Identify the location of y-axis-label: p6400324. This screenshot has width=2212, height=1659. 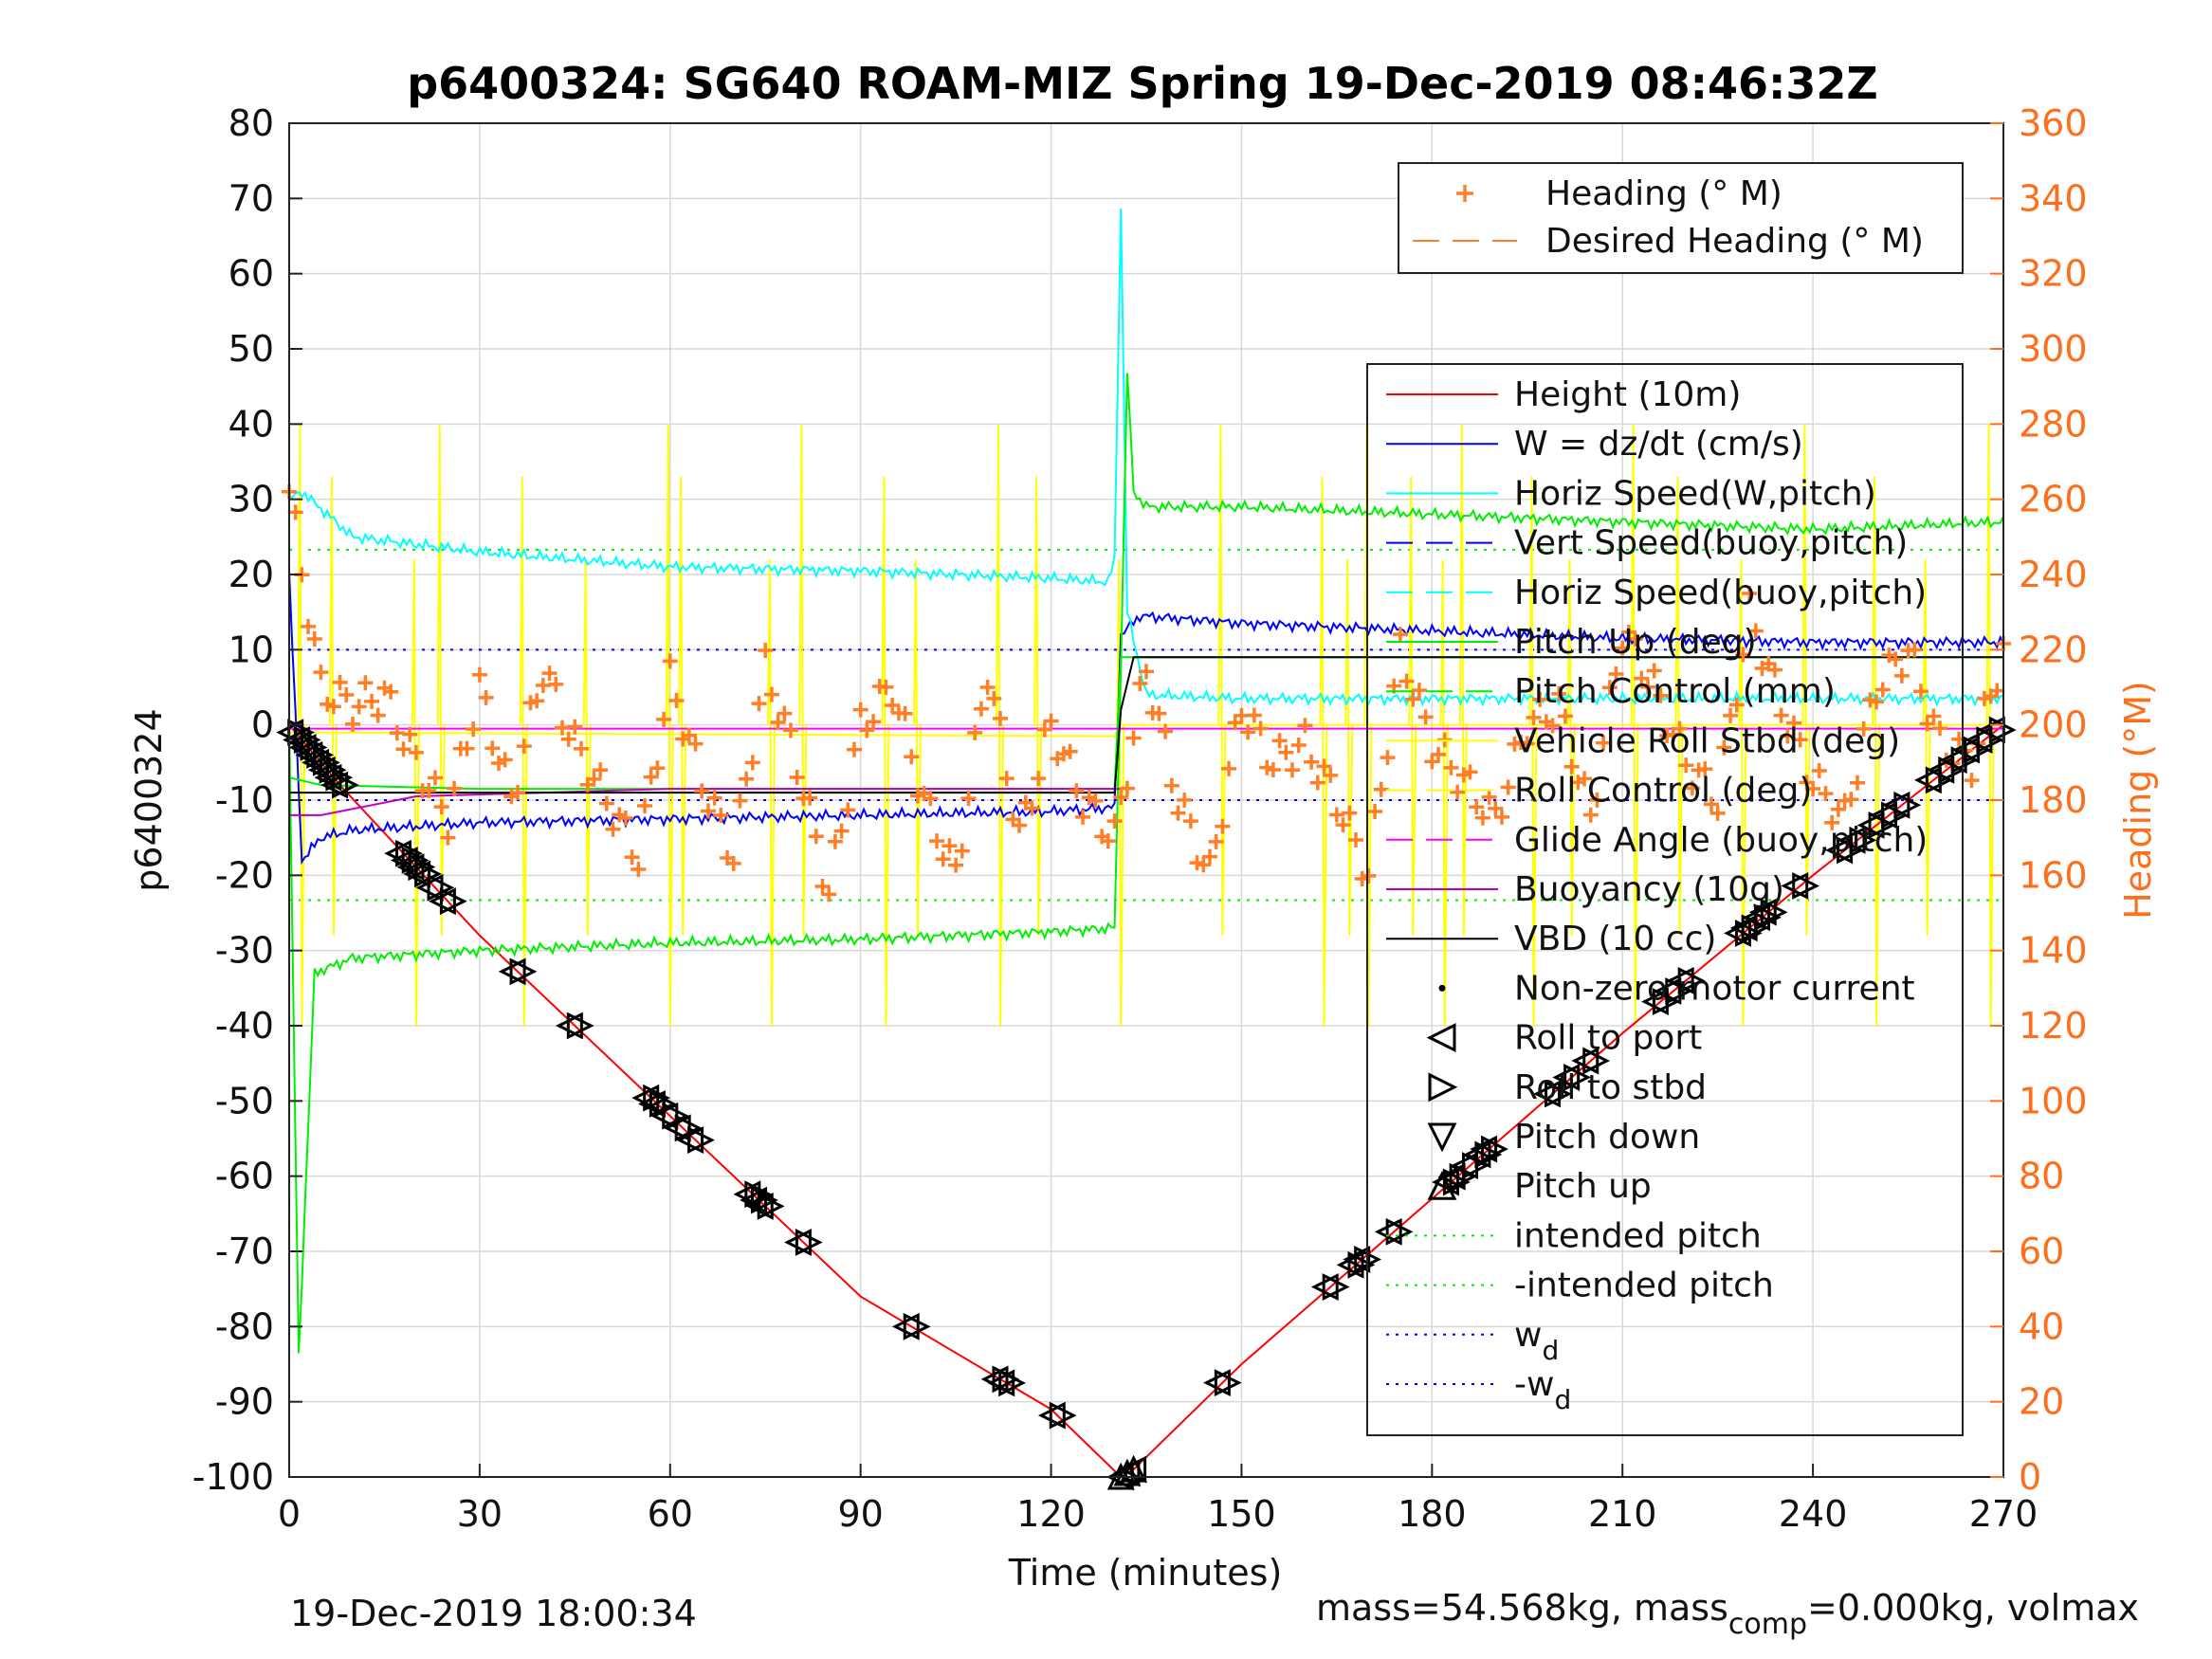
(149, 799).